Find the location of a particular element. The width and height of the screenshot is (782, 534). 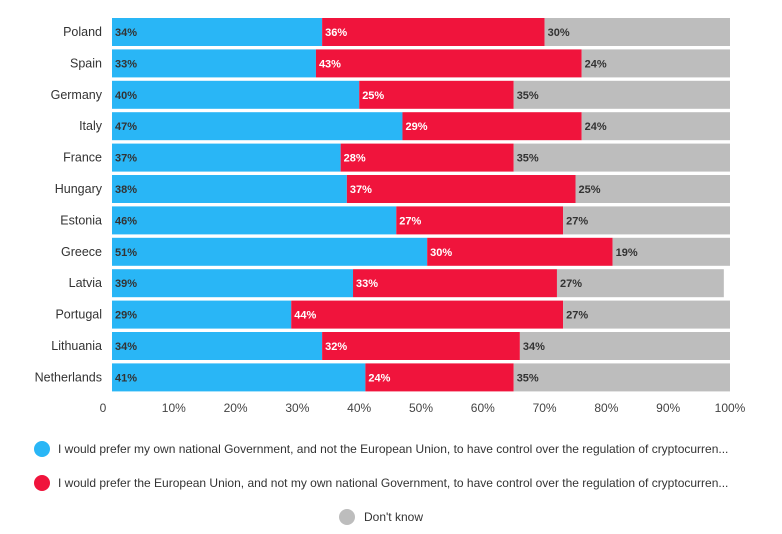

data-label: 44% is located at coordinates (305, 316).